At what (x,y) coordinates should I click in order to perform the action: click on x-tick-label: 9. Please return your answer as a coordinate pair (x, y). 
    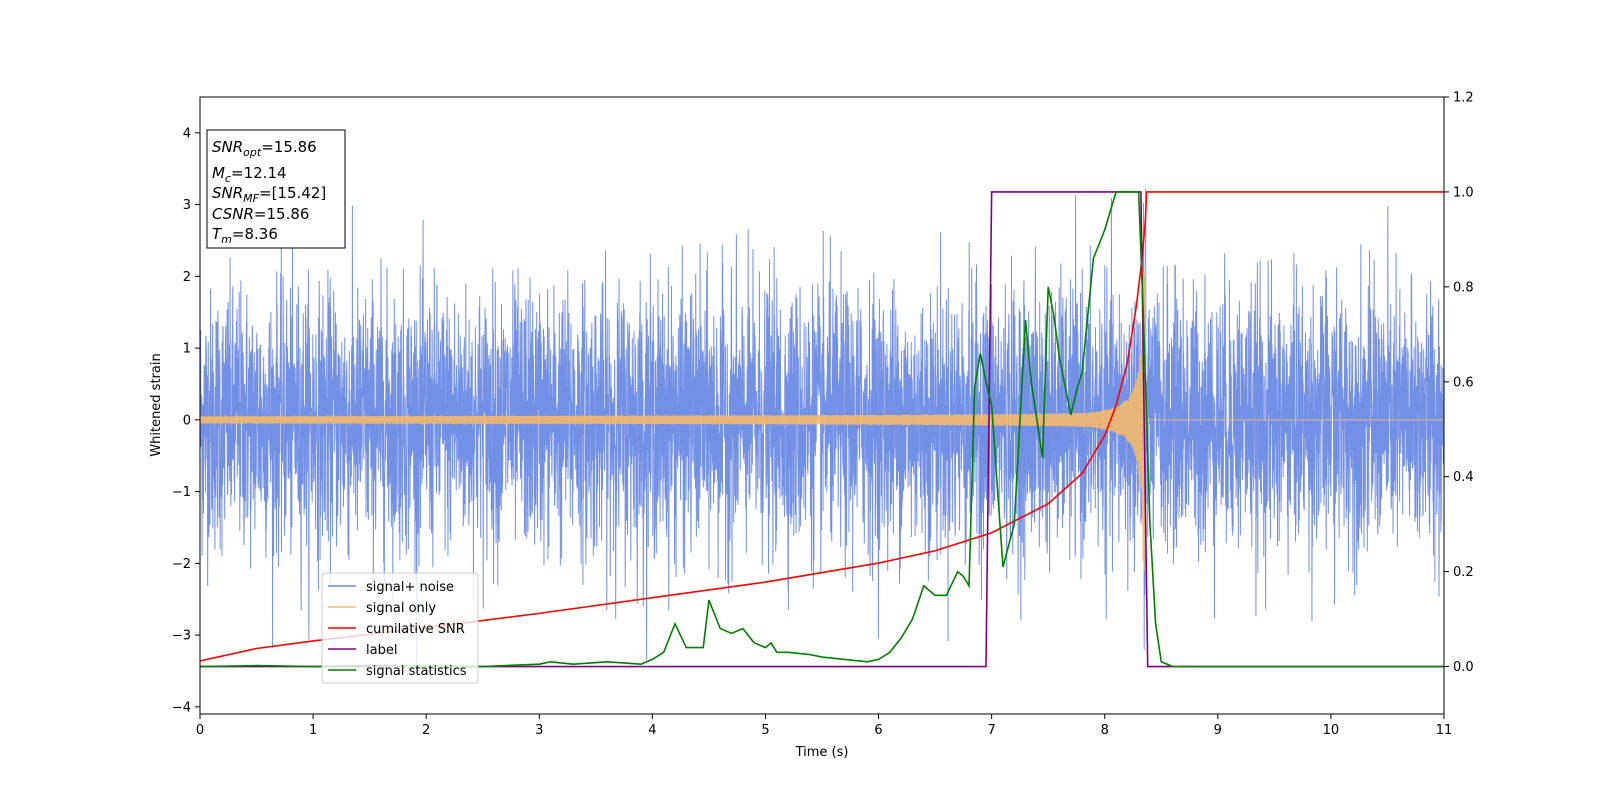
    Looking at the image, I should click on (1218, 730).